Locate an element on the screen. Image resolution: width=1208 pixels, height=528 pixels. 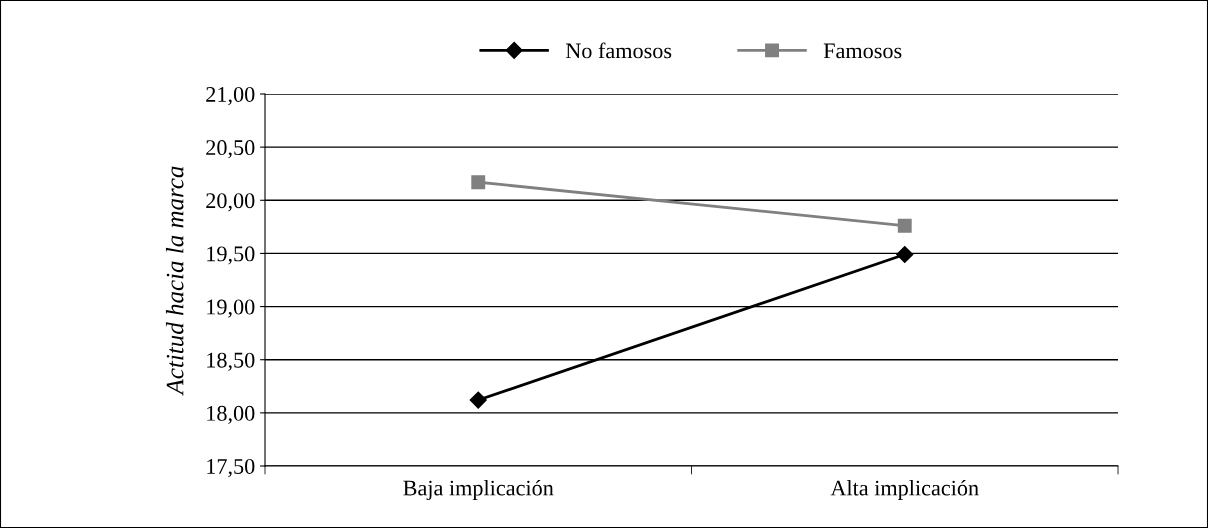
y-tick-label: 19,50 is located at coordinates (231, 255).